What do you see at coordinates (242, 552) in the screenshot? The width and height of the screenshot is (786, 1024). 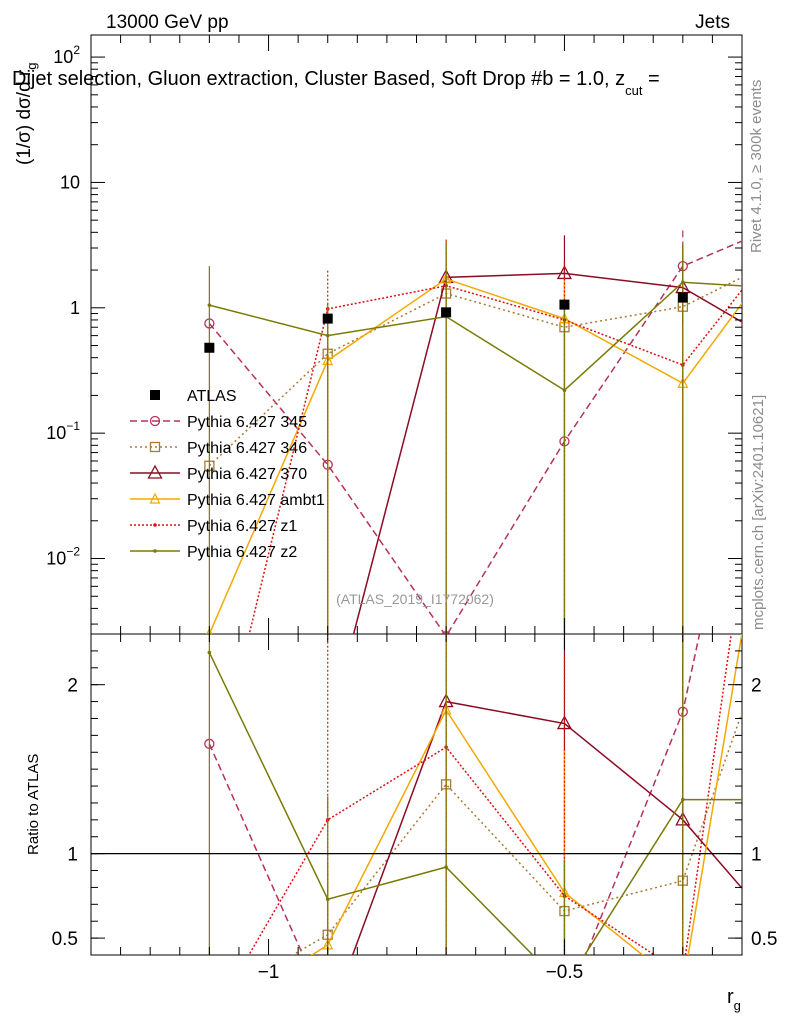 I see `legend-label: Pythia 6.427 z2` at bounding box center [242, 552].